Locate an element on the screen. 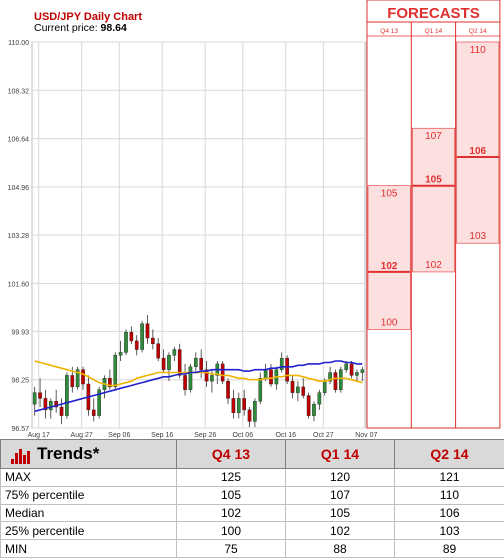  table-cell: 103 is located at coordinates (449, 531).